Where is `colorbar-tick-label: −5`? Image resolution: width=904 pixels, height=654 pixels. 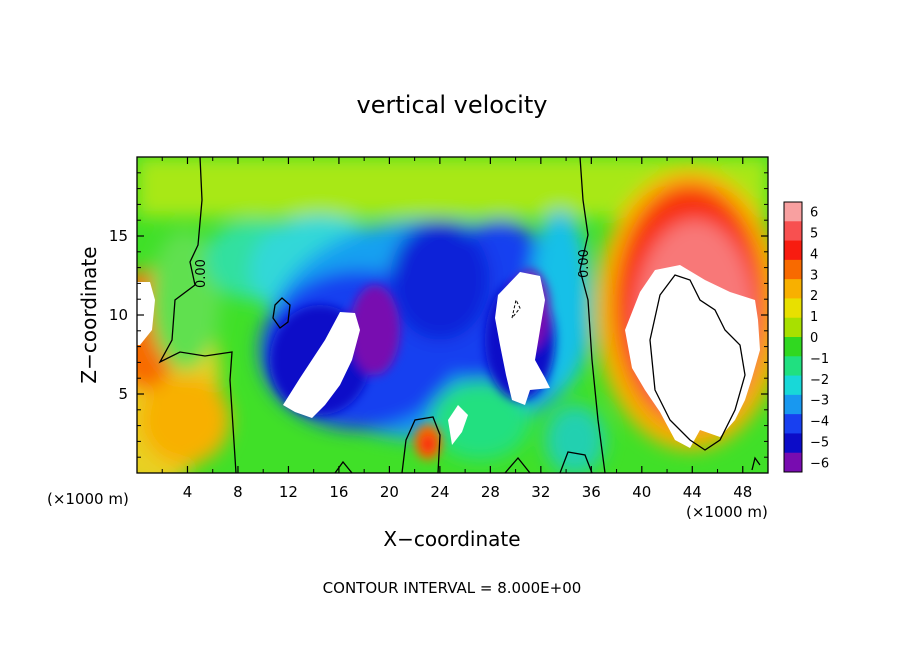
colorbar-tick-label: −5 is located at coordinates (819, 442).